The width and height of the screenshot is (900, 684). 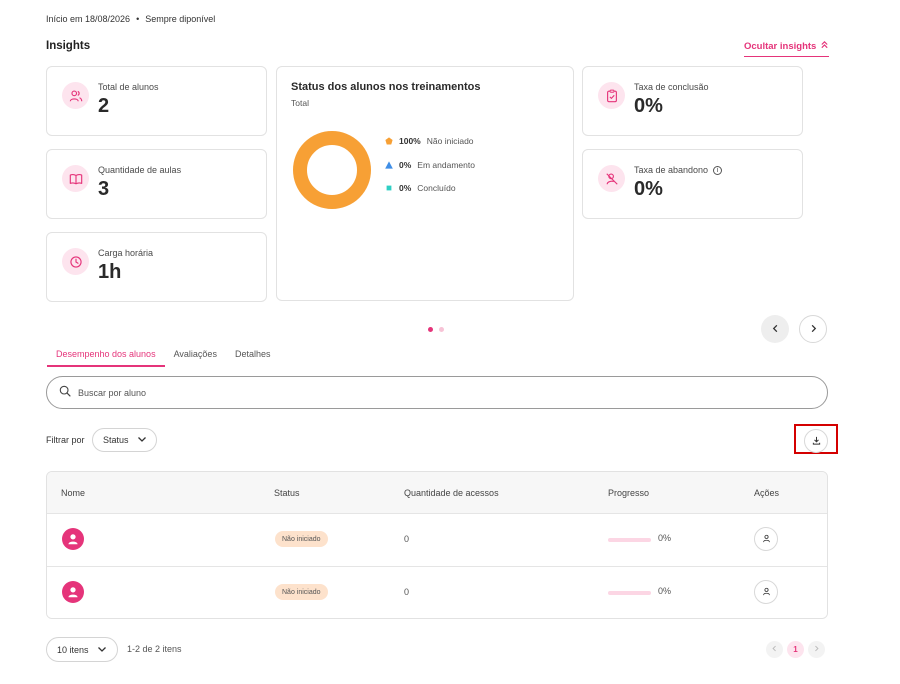 What do you see at coordinates (88, 19) in the screenshot?
I see `start-date: Início em 18/08/2026` at bounding box center [88, 19].